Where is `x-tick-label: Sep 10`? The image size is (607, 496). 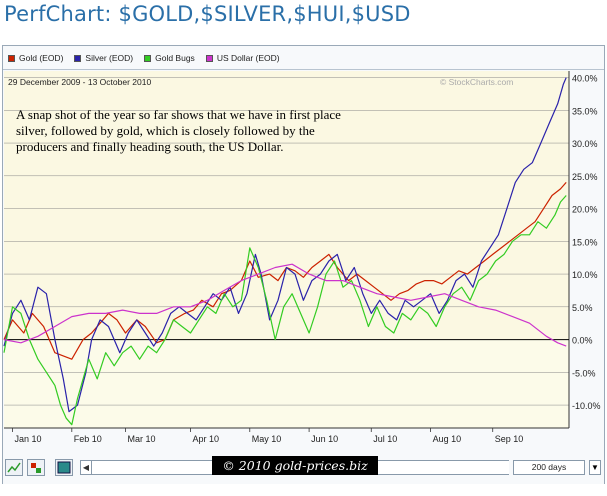 x-tick-label: Sep 10 is located at coordinates (509, 439).